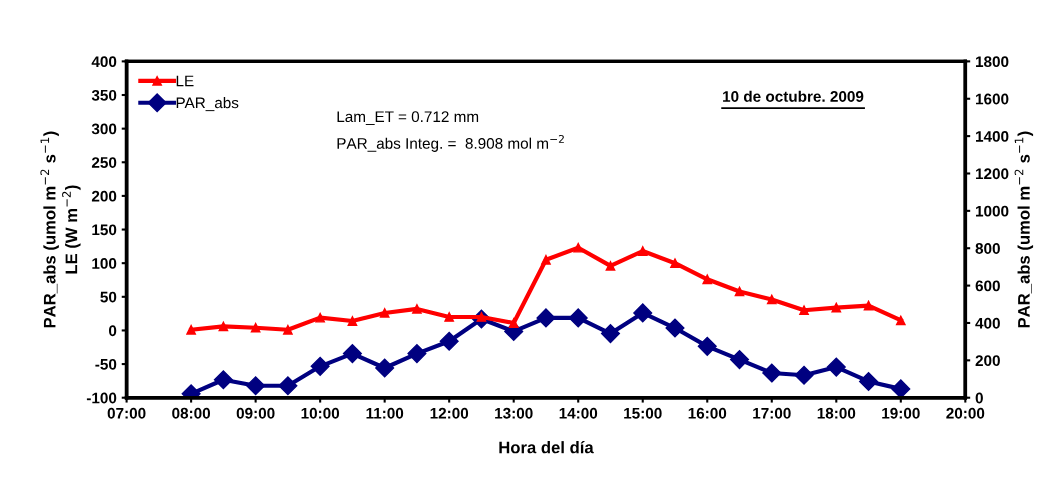 The image size is (1055, 491). I want to click on annotation: 10 de octubre. 2009, so click(793, 96).